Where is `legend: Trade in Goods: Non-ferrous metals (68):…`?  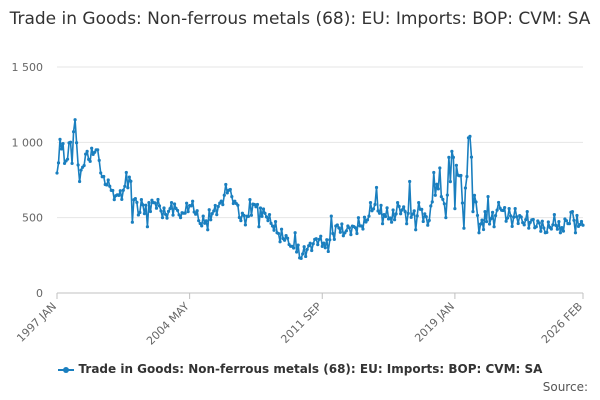 legend: Trade in Goods: Non-ferrous metals (68):… is located at coordinates (300, 369).